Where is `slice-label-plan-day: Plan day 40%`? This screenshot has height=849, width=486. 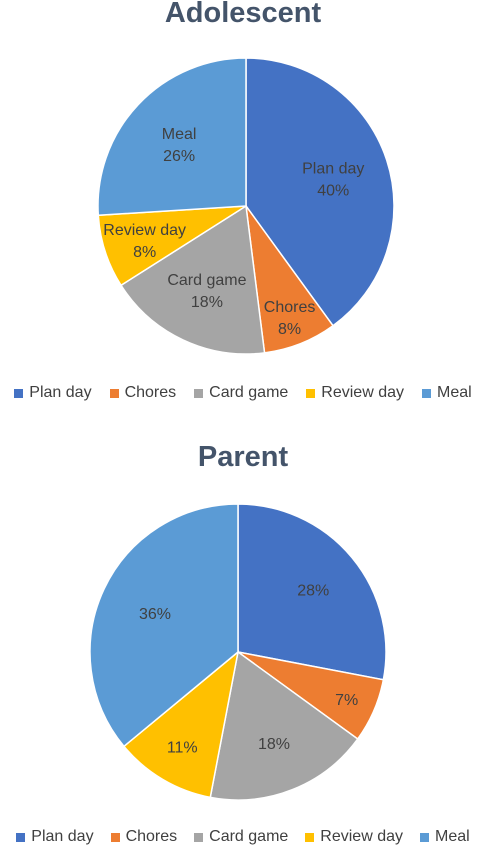
slice-label-plan-day: Plan day 40% is located at coordinates (333, 180).